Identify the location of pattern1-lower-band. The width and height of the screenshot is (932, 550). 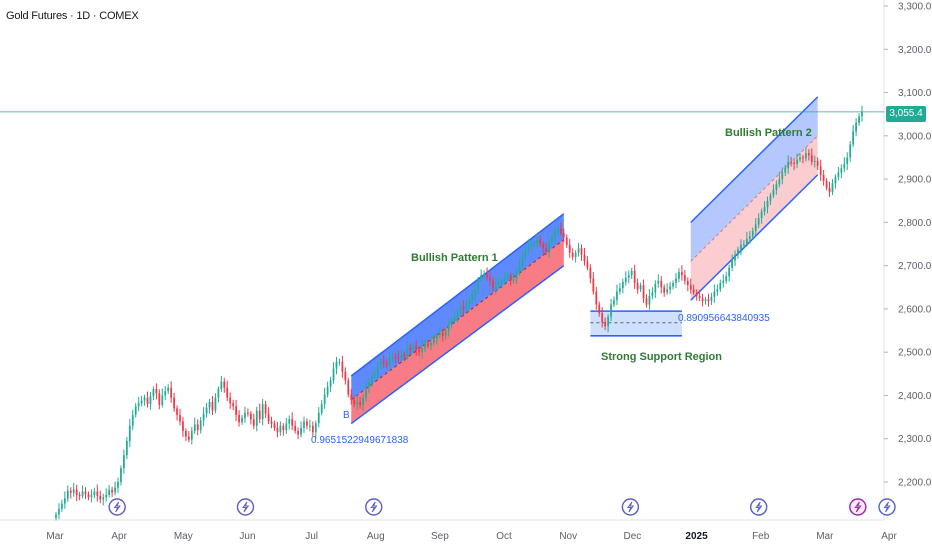
(457, 331).